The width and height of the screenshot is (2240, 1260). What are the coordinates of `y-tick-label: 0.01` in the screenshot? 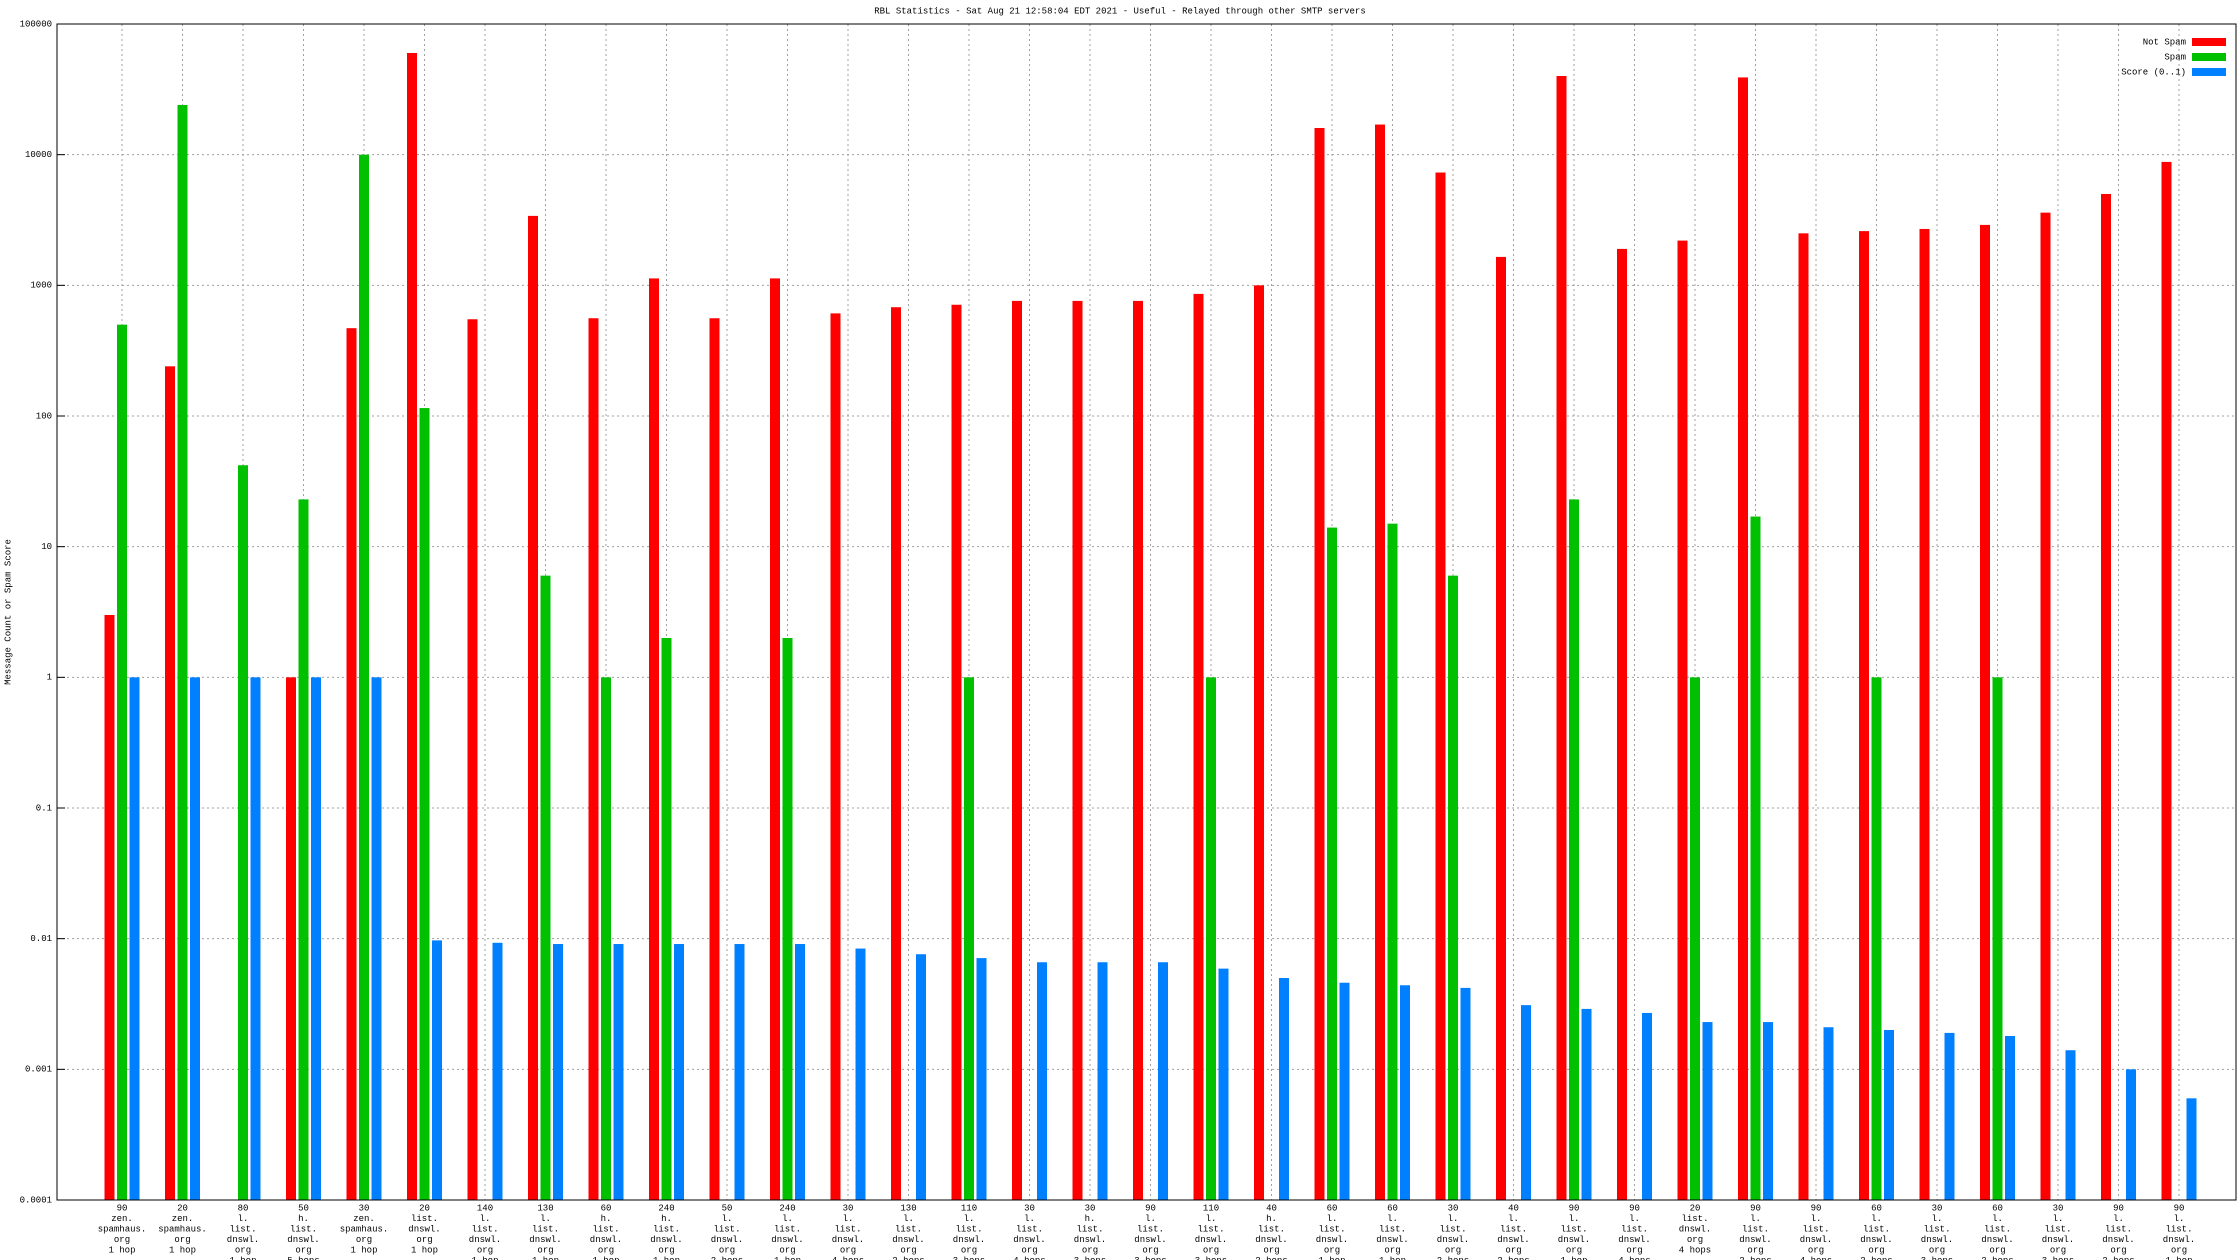 It's located at (41, 939).